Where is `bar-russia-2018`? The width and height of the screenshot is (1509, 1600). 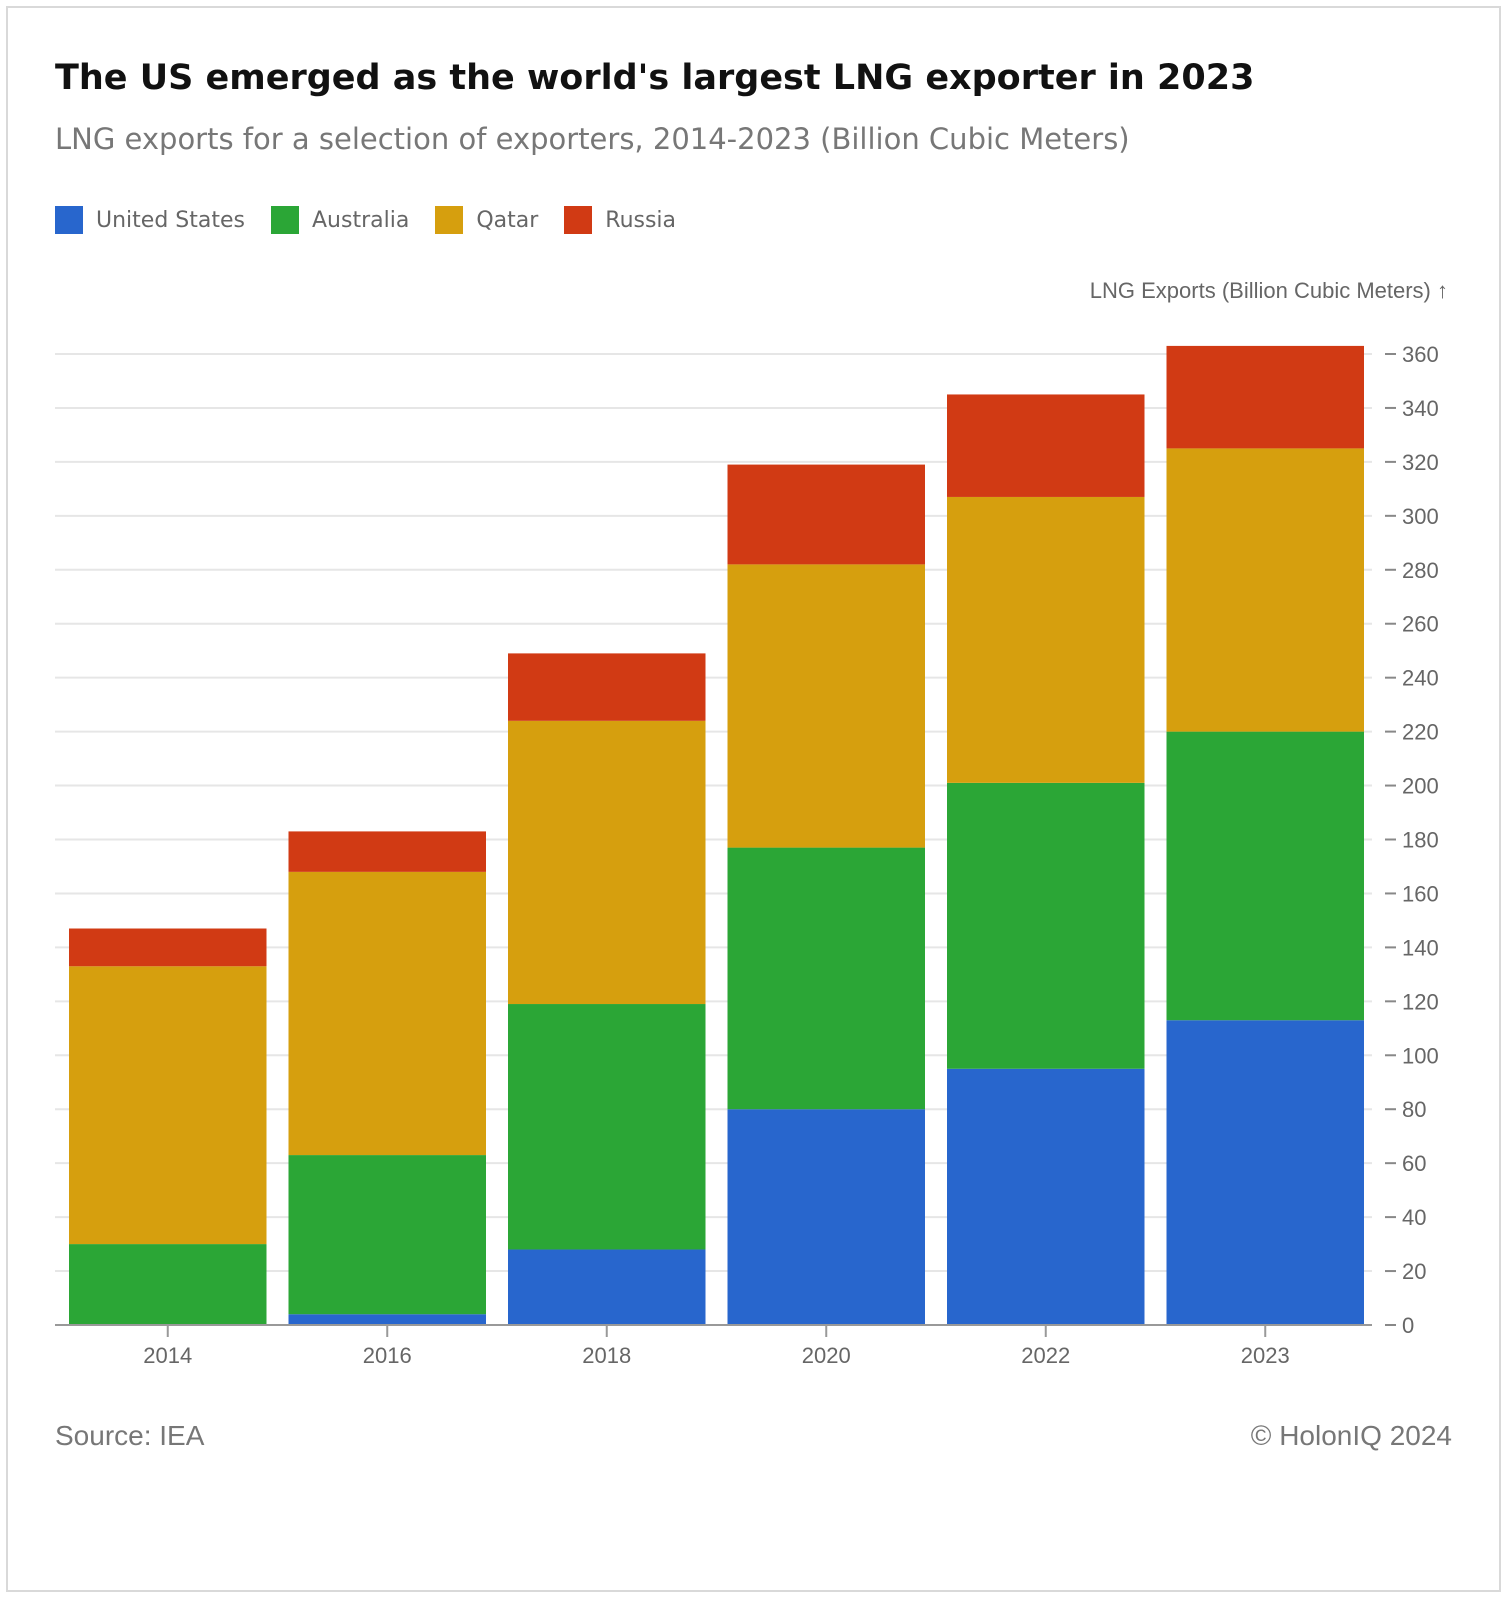 bar-russia-2018 is located at coordinates (607, 687).